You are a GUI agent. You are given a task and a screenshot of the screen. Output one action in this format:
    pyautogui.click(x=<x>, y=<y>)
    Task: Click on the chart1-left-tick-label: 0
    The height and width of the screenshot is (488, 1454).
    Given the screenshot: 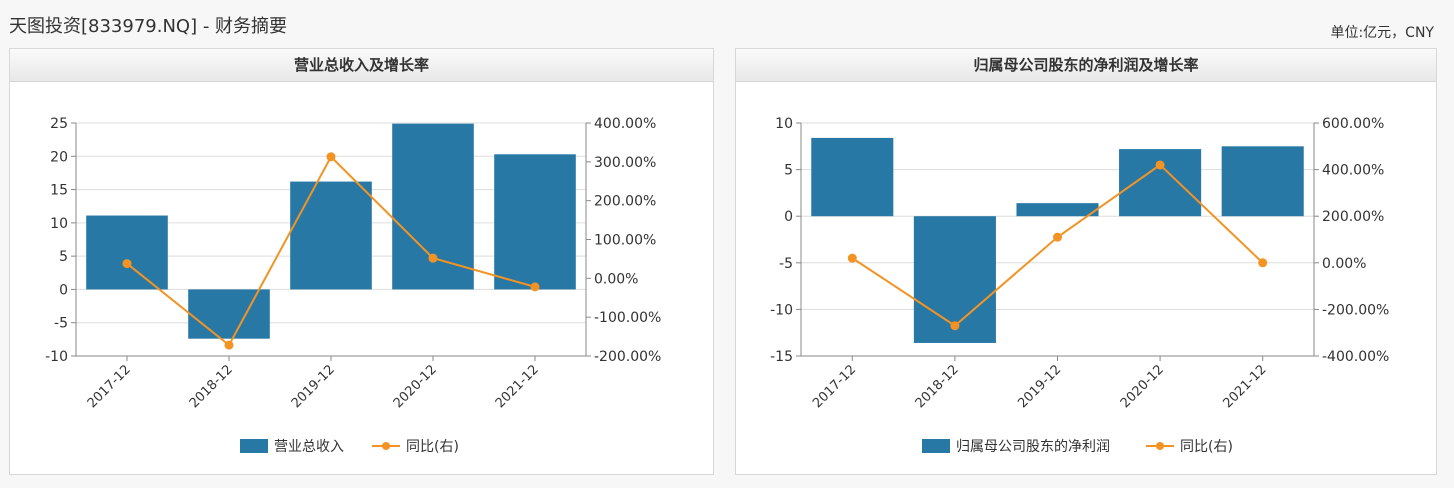 What is the action you would take?
    pyautogui.click(x=788, y=217)
    